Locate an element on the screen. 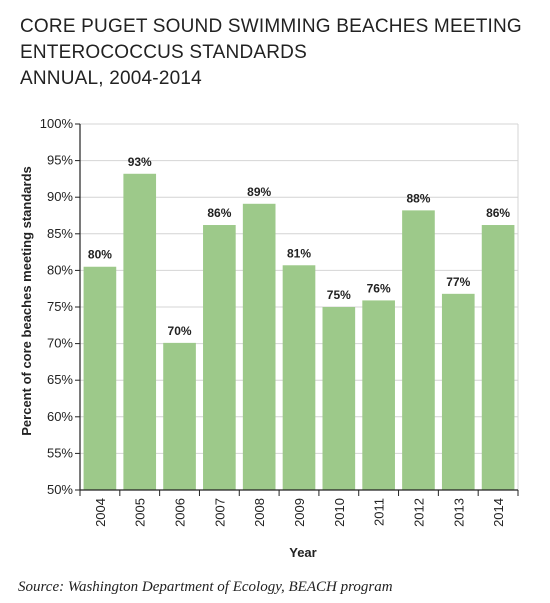 Image resolution: width=550 pixels, height=603 pixels. y-tick-label: 95% is located at coordinates (60, 160).